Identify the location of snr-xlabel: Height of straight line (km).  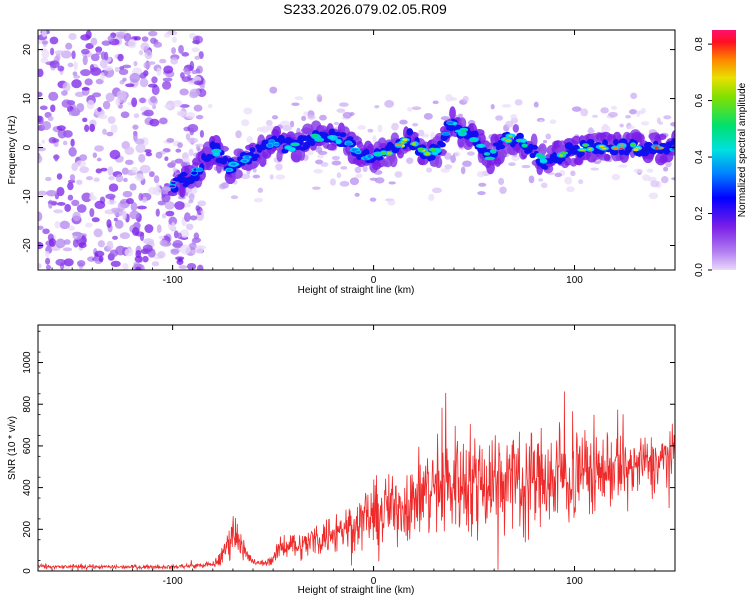
(356, 590).